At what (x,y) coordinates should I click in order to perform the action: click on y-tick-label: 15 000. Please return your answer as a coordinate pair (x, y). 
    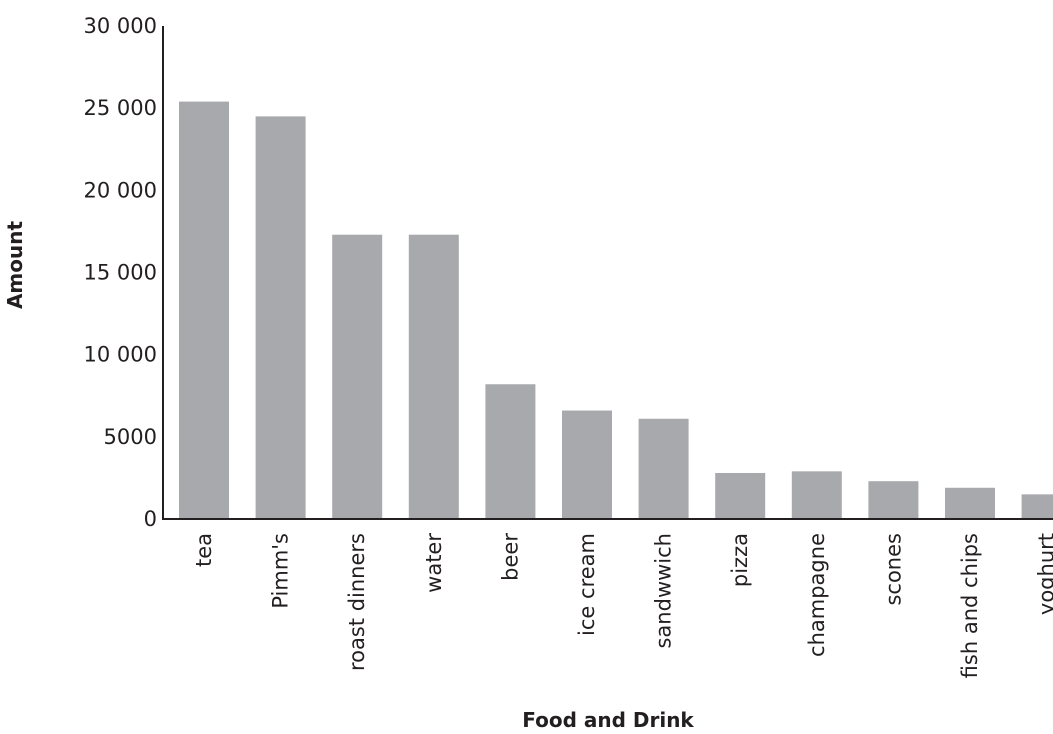
    Looking at the image, I should click on (120, 273).